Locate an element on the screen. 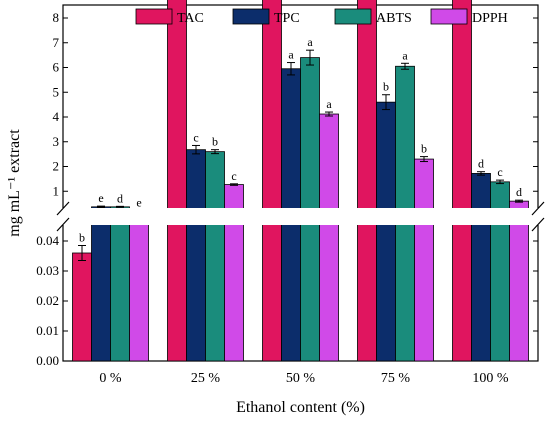  x-category-label: 75 % is located at coordinates (396, 378).